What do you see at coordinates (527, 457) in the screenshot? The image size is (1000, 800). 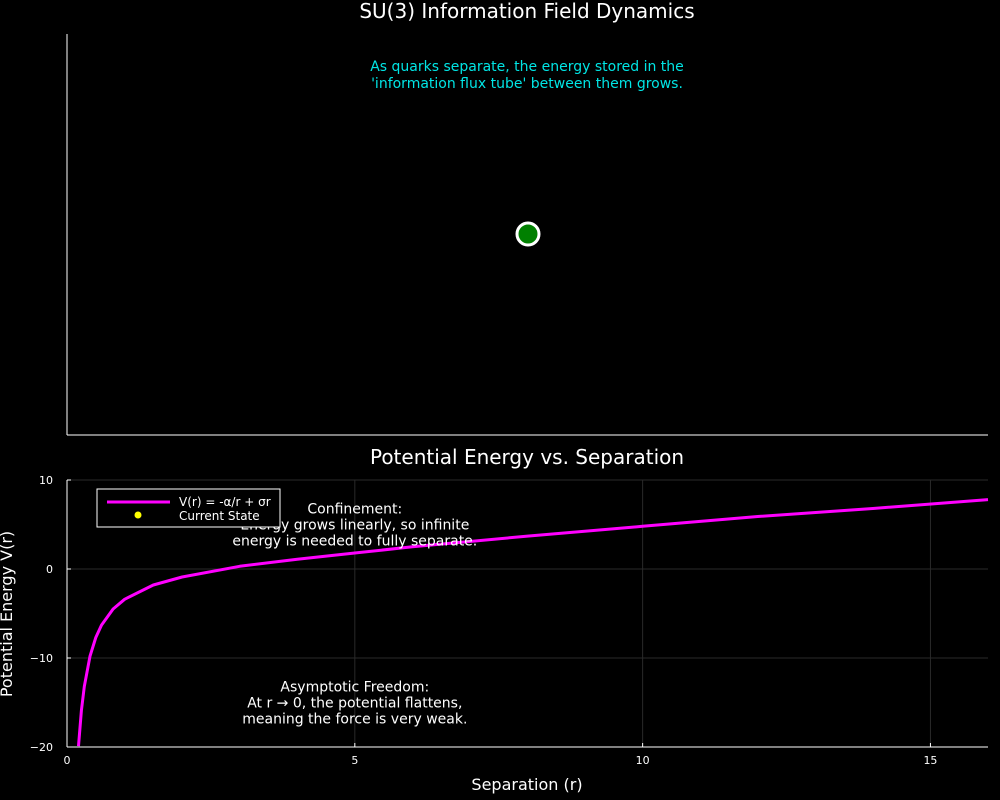 I see `chart-title: Potential Energy vs. Separation` at bounding box center [527, 457].